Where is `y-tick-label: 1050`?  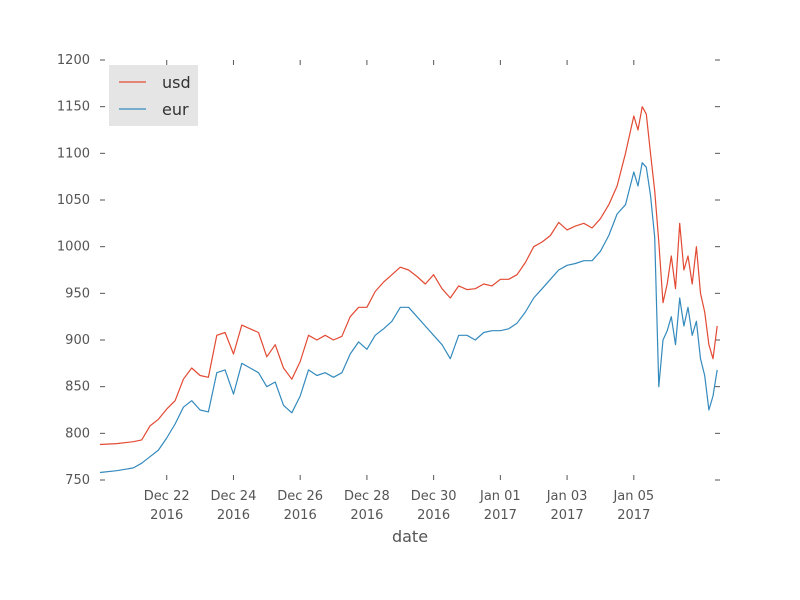 y-tick-label: 1050 is located at coordinates (73, 200).